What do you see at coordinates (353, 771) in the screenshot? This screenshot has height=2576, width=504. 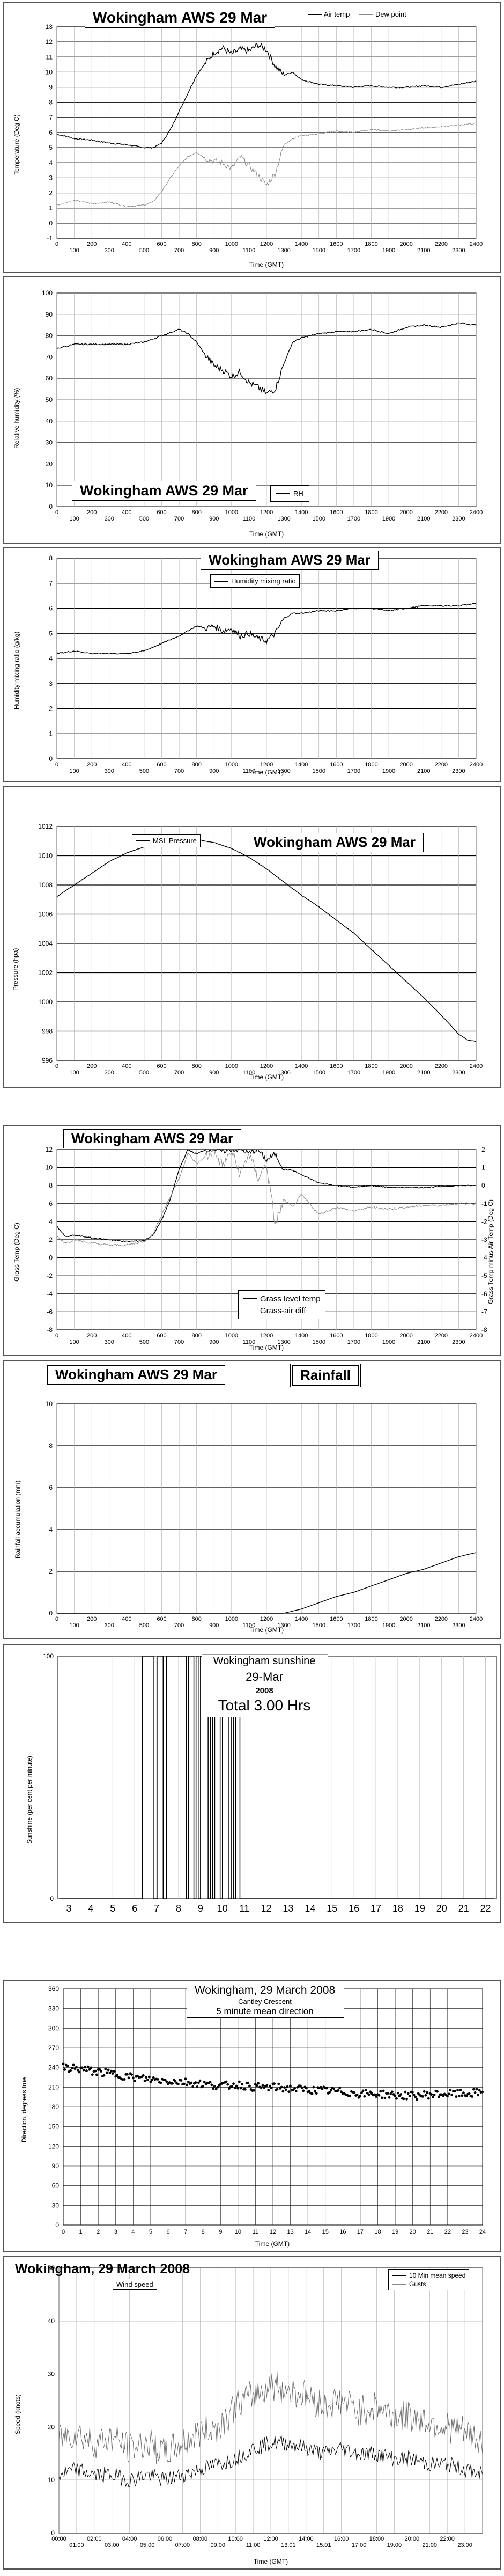 I see `x-tick-label: 1700` at bounding box center [353, 771].